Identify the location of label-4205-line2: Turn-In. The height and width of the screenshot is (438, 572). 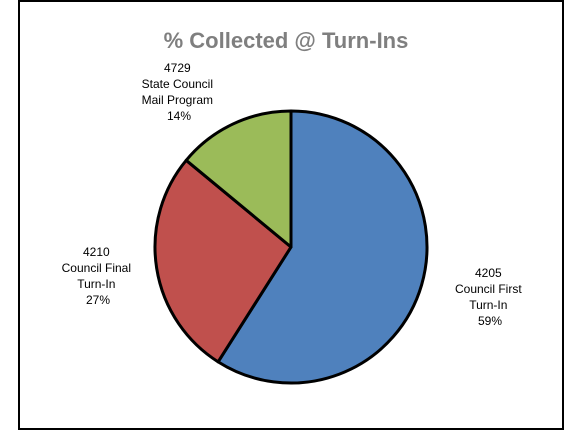
(488, 305).